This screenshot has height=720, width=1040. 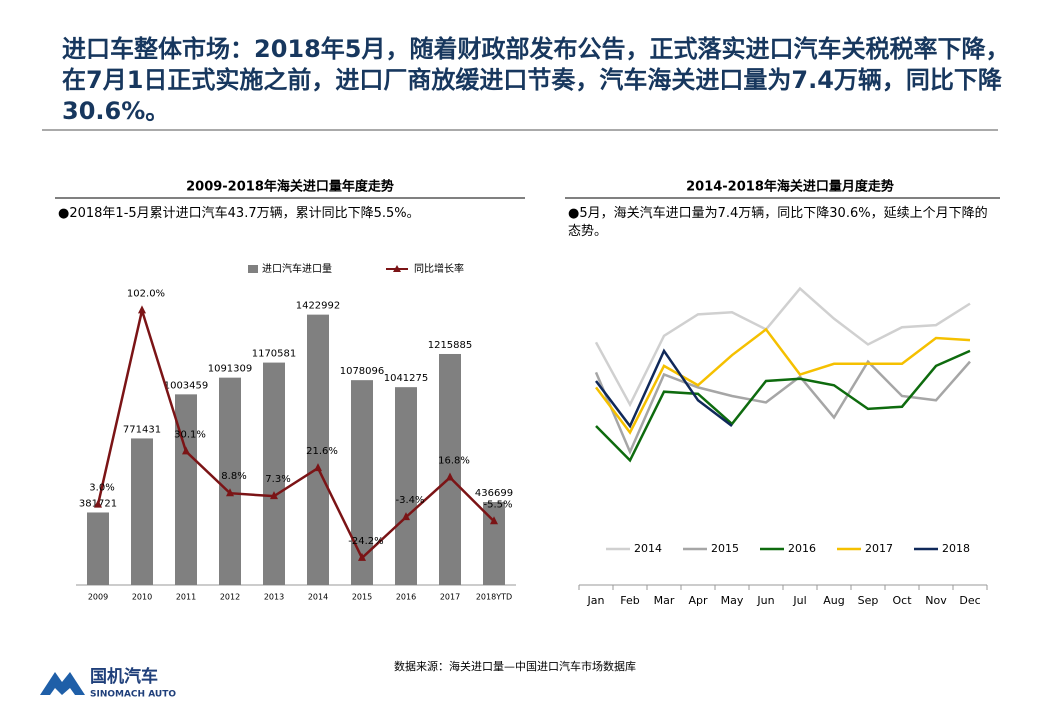 What do you see at coordinates (439, 268) in the screenshot?
I see `legend-label: 同比增长率` at bounding box center [439, 268].